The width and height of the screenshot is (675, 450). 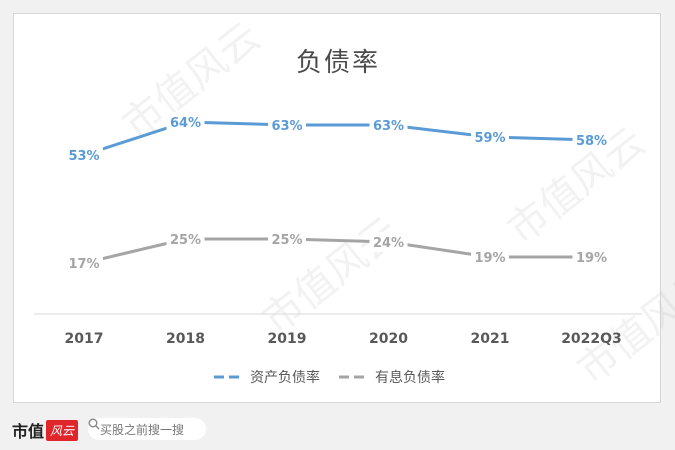 I want to click on brand-logo: 市值 风云, so click(x=45, y=430).